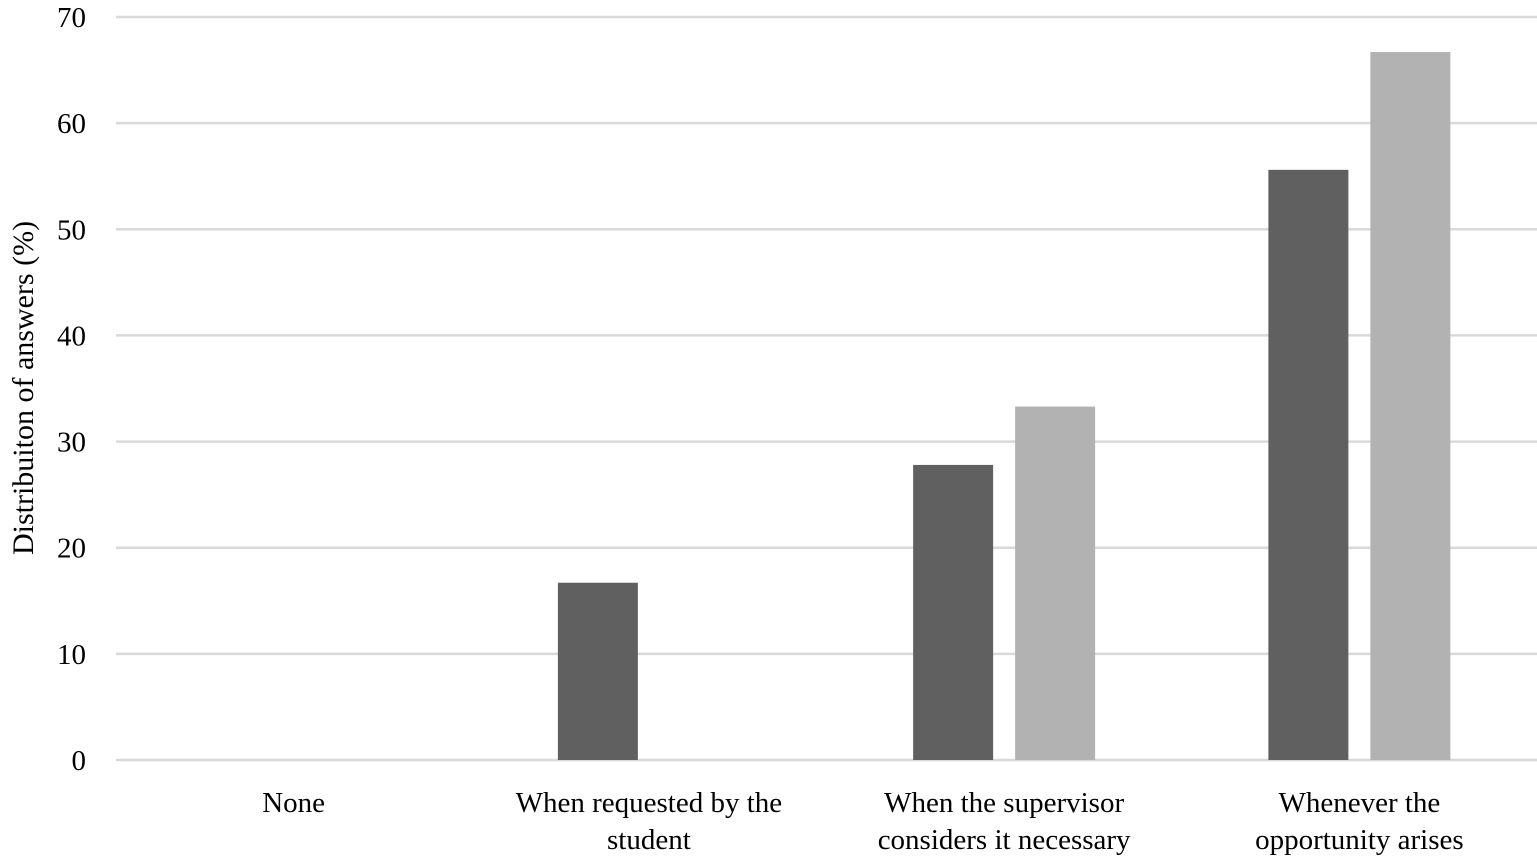  I want to click on y-tick-label: 10, so click(71, 655).